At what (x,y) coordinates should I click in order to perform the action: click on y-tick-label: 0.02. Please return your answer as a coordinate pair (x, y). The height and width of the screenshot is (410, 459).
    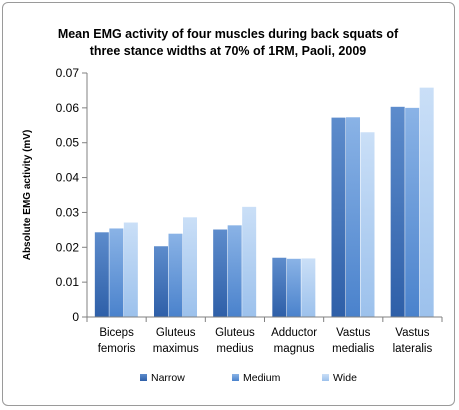
    Looking at the image, I should click on (68, 247).